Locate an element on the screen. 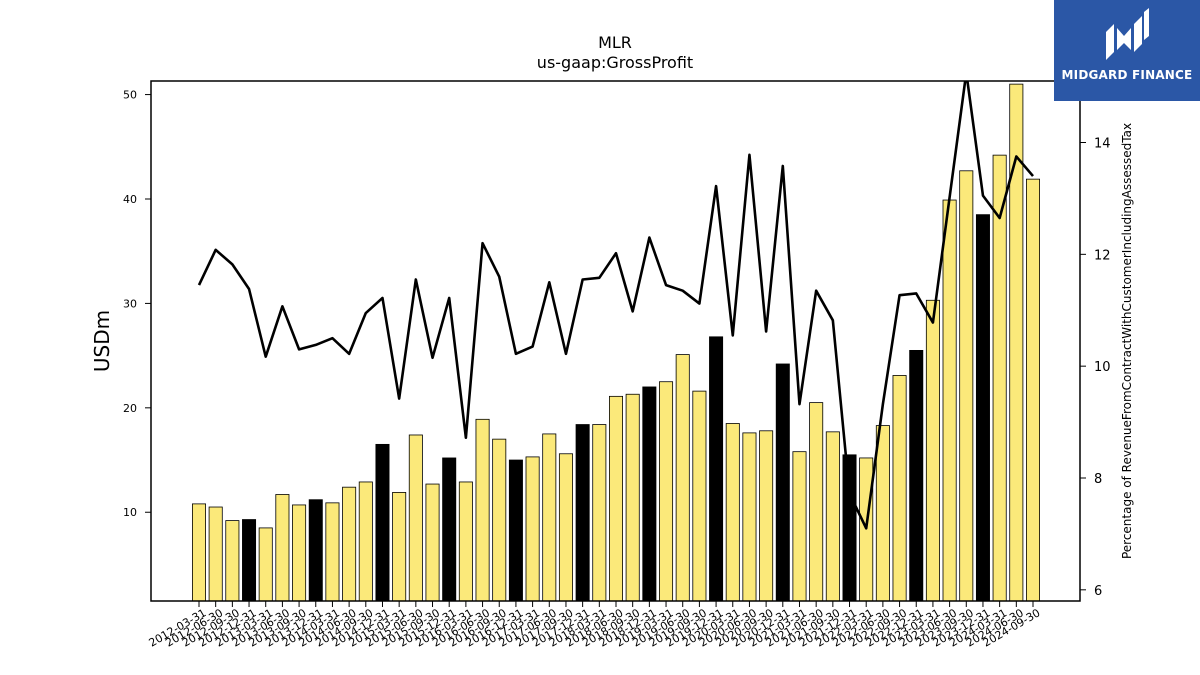  y-tick-label: 20 is located at coordinates (130, 408).